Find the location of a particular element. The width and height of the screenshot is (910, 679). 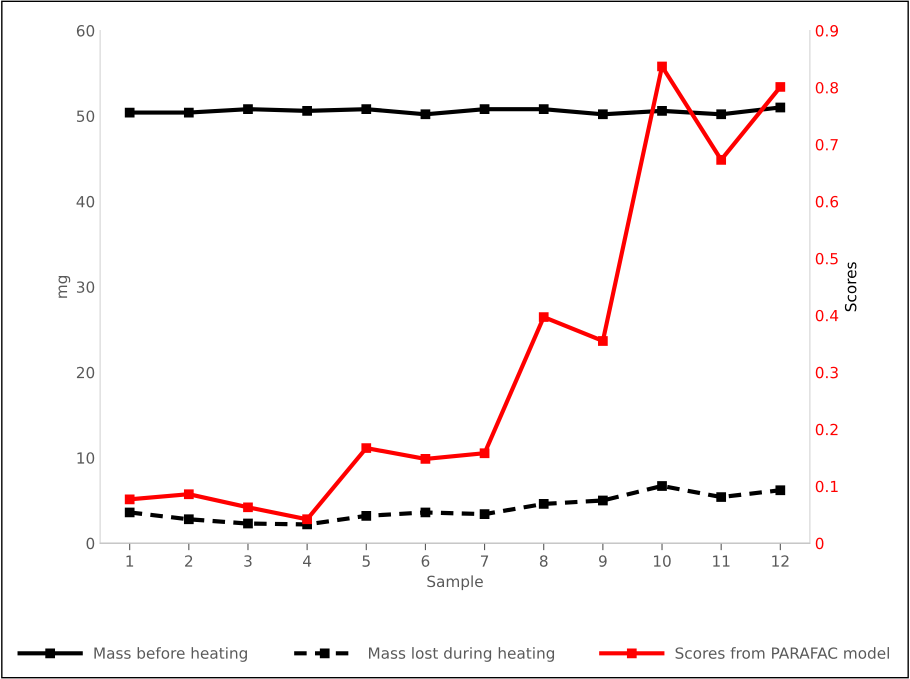

y-tick-label: 60 is located at coordinates (85, 31).